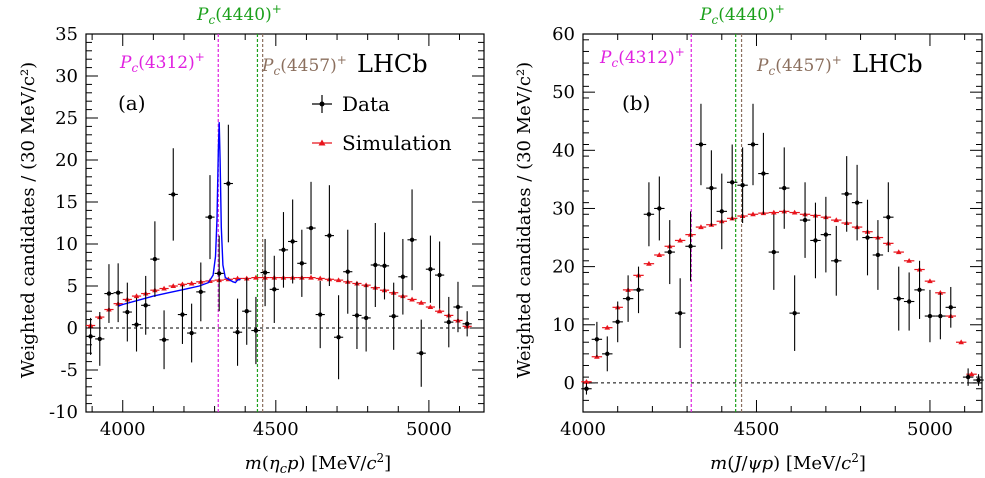 The width and height of the screenshot is (985, 478). Describe the element at coordinates (887, 64) in the screenshot. I see `lhcb-label-b: LHCb` at that location.